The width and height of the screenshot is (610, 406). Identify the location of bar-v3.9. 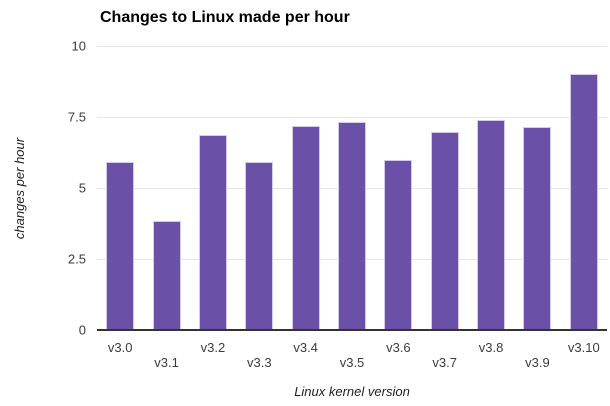
(537, 228).